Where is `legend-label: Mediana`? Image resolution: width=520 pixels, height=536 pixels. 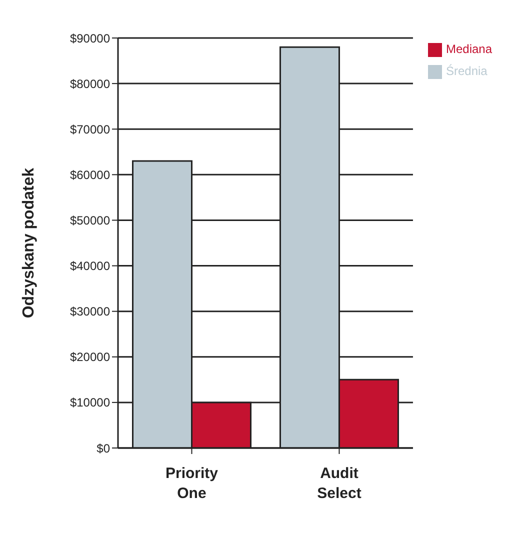
legend-label: Mediana is located at coordinates (469, 49).